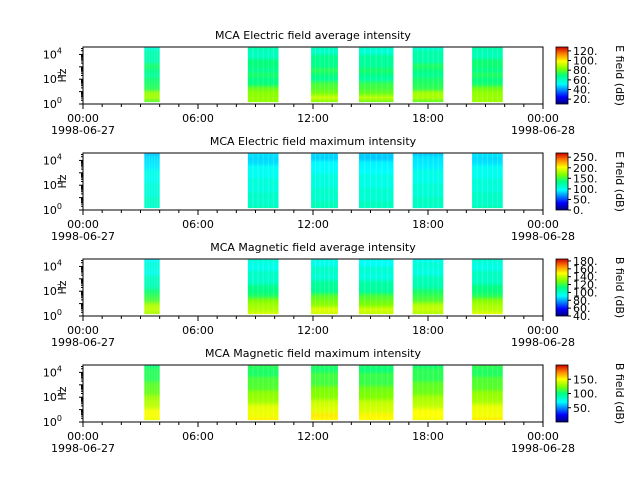 The image size is (640, 480). Describe the element at coordinates (582, 70) in the screenshot. I see `colorbar-tick-label: 80.` at that location.